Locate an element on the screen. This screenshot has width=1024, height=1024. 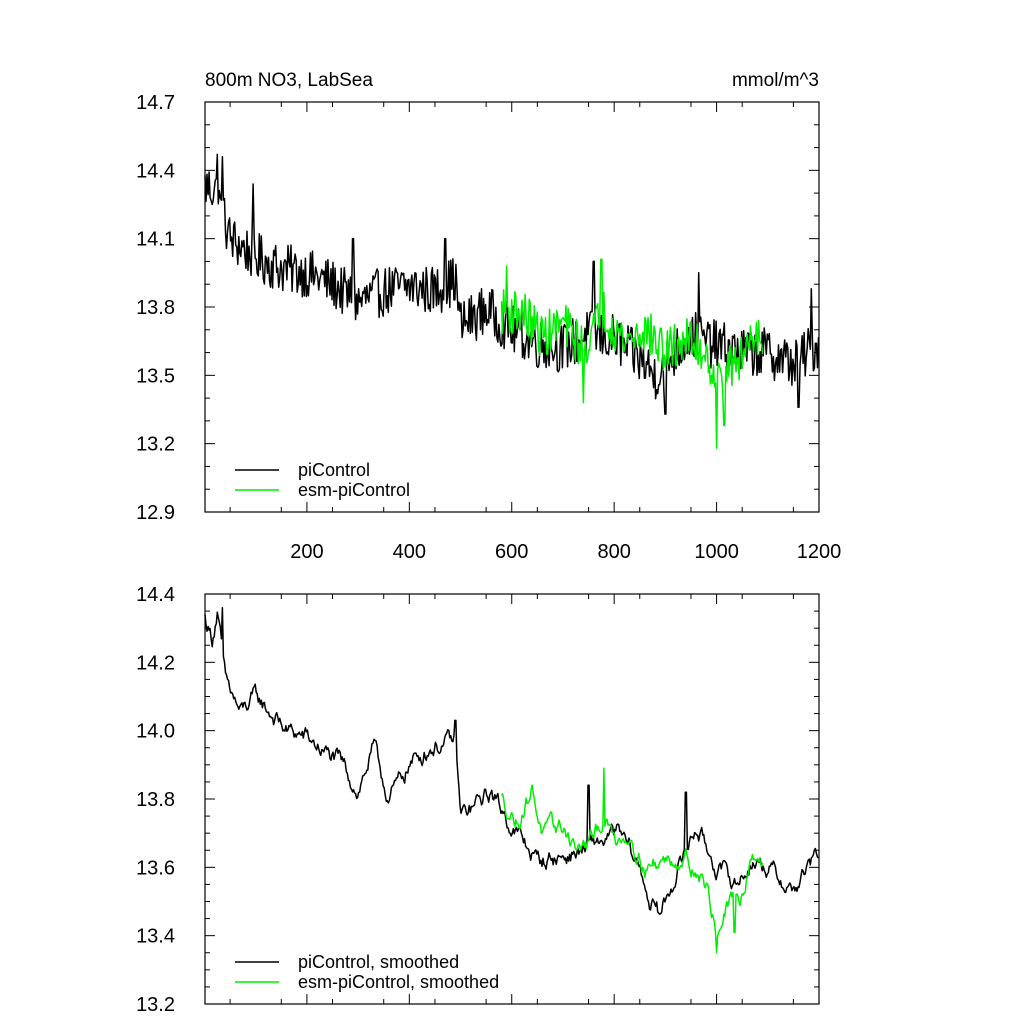
series-line-esm-picontrol is located at coordinates (632, 353).